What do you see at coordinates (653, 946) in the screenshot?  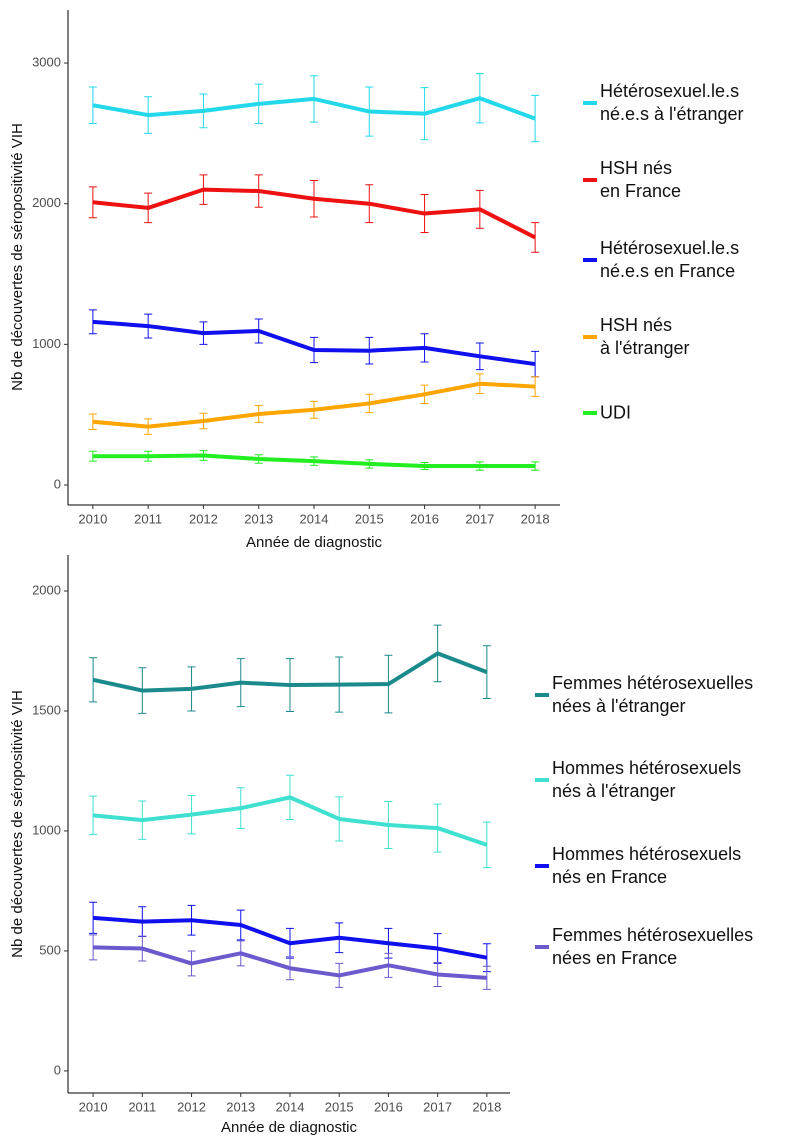 I see `legend-label: Femmes hétérosexuelles nées en France` at bounding box center [653, 946].